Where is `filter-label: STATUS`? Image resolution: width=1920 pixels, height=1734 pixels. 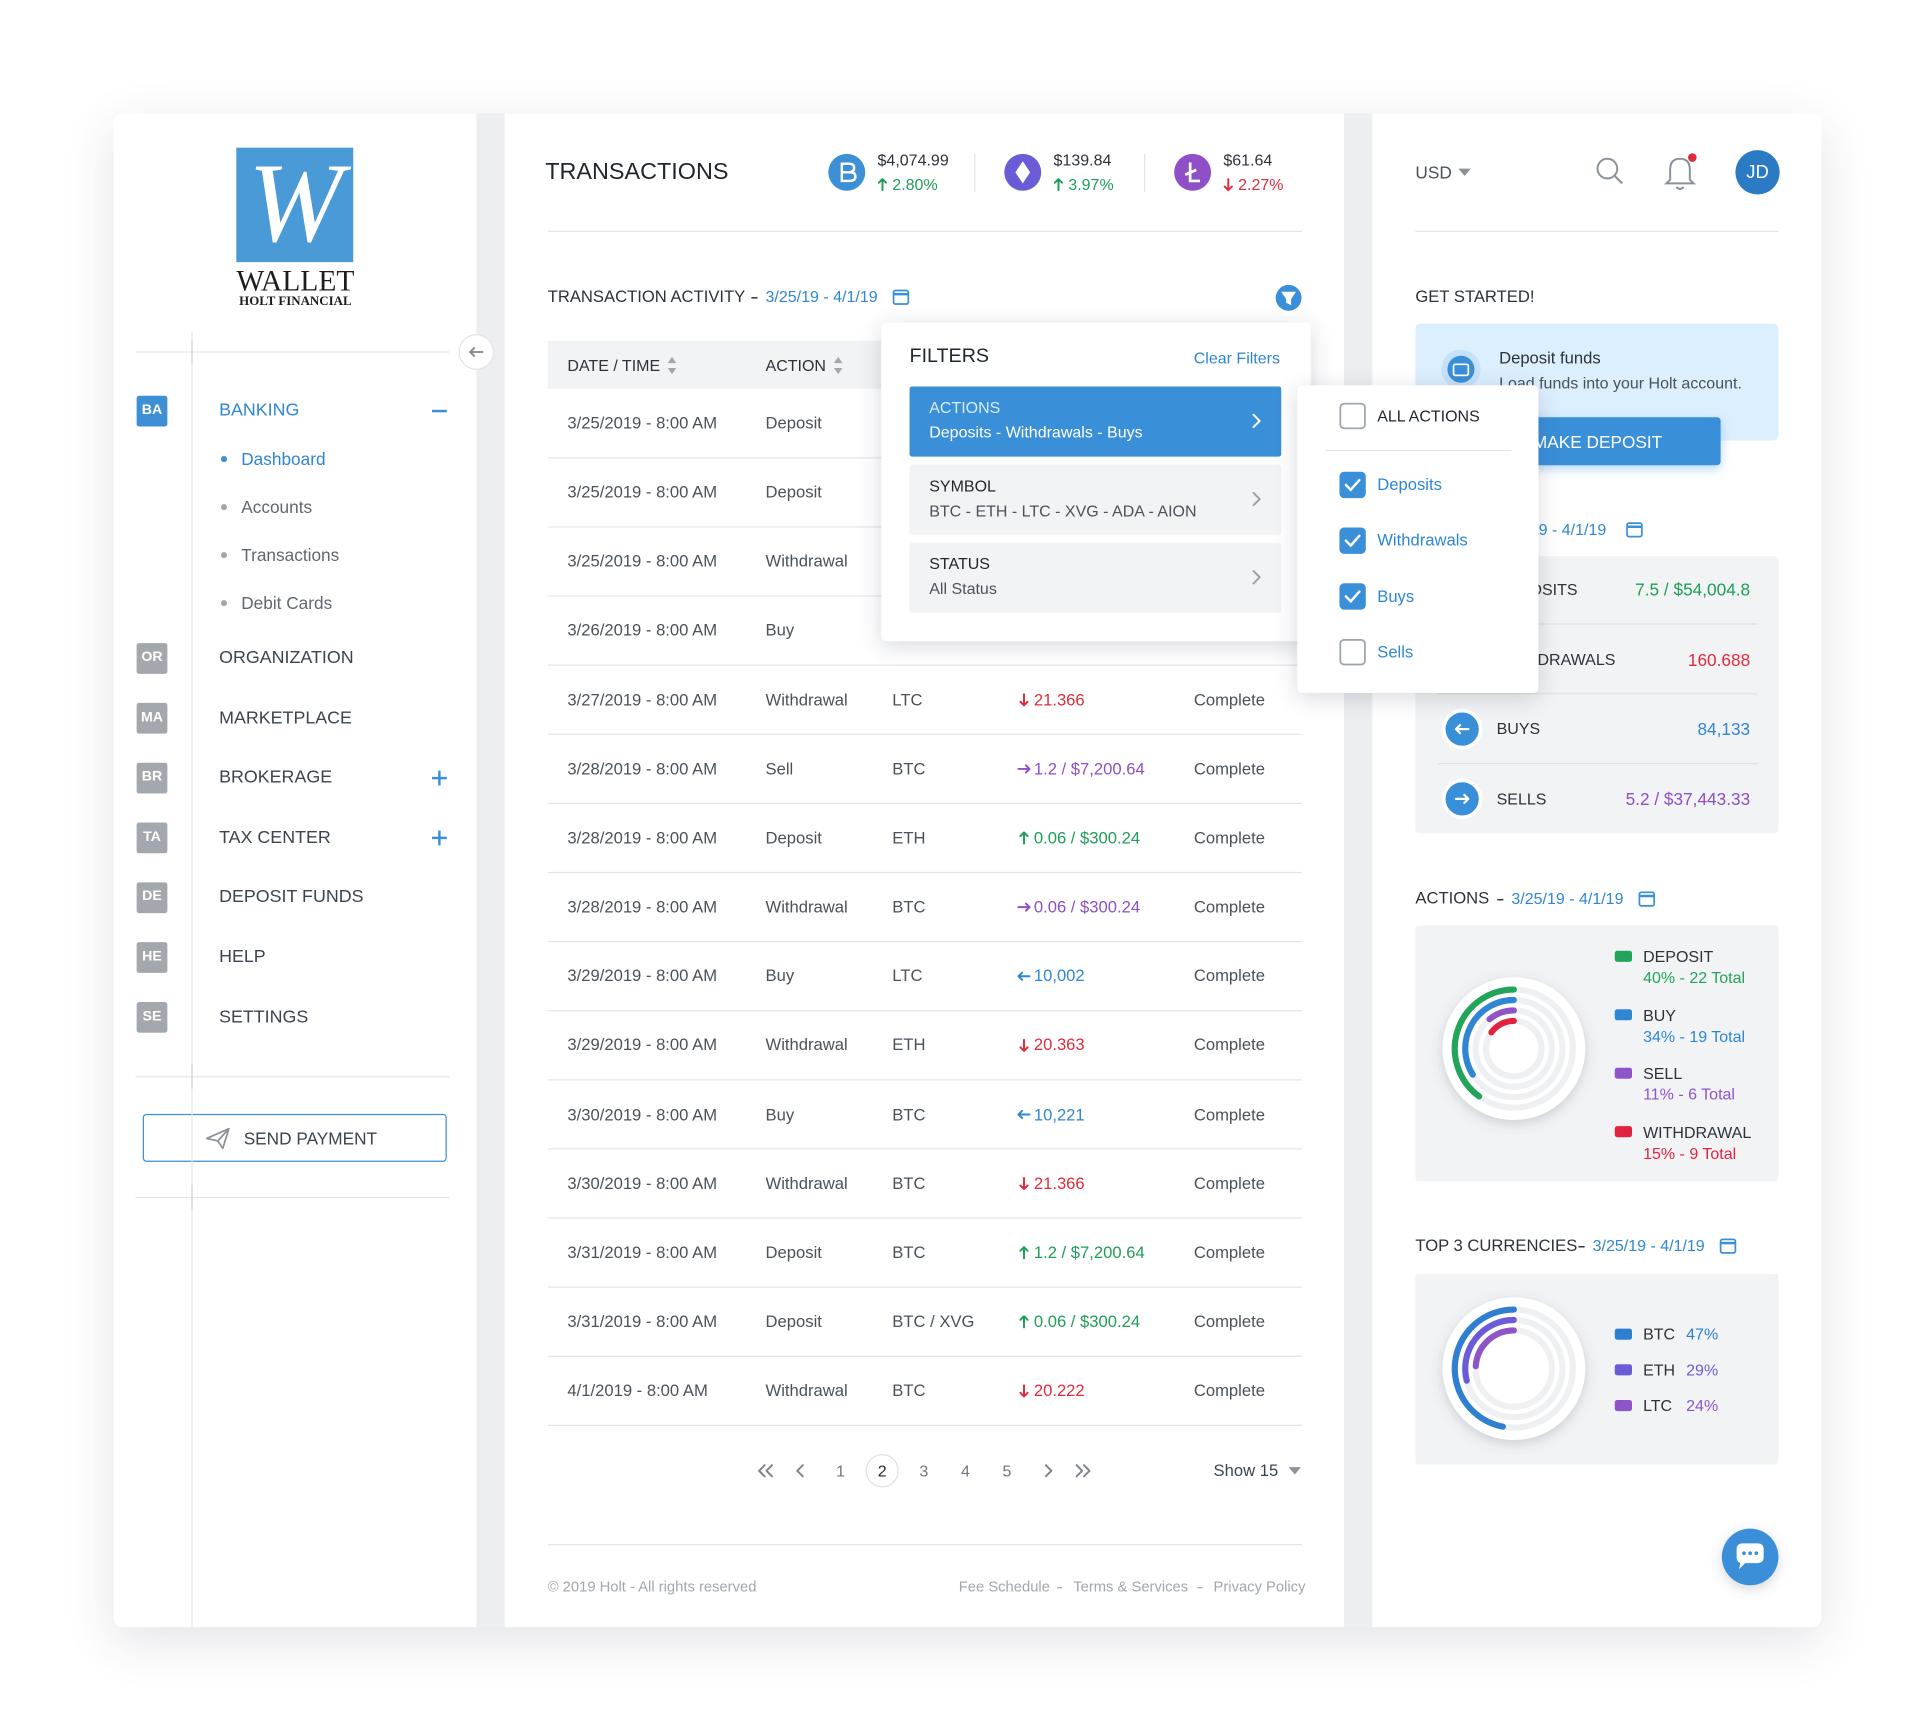
filter-label: STATUS is located at coordinates (959, 563).